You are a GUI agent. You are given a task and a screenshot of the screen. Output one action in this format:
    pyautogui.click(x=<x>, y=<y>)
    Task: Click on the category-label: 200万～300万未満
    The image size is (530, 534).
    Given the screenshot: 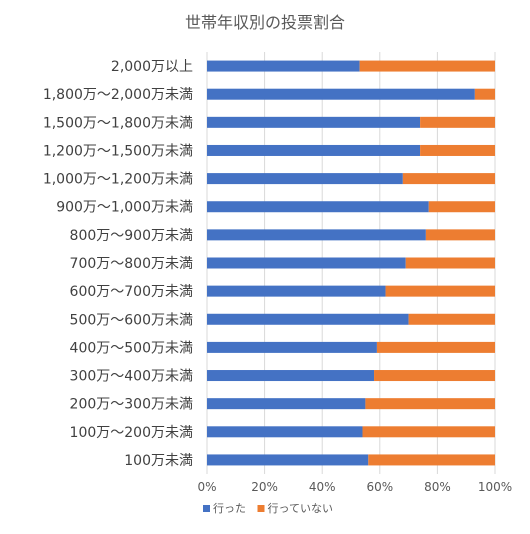 What is the action you would take?
    pyautogui.click(x=131, y=405)
    